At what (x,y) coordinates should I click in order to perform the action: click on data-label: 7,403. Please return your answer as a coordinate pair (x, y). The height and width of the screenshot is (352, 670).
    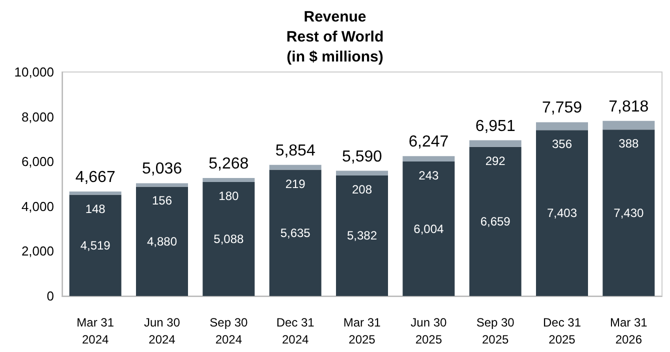
    Looking at the image, I should click on (562, 213).